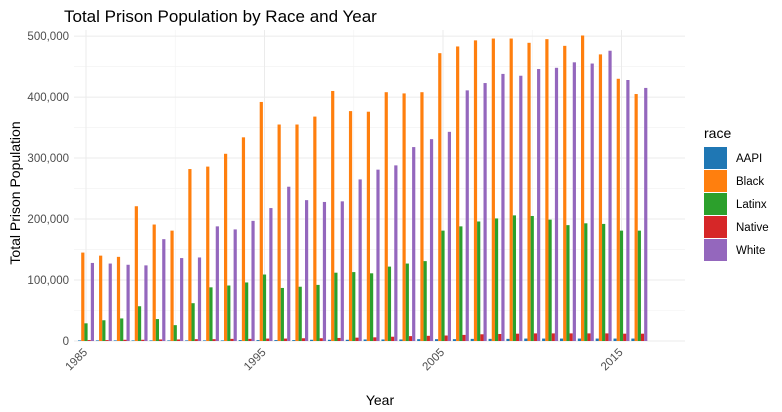 This screenshot has height=412, width=782. I want to click on bar-latinx-2016, so click(639, 285).